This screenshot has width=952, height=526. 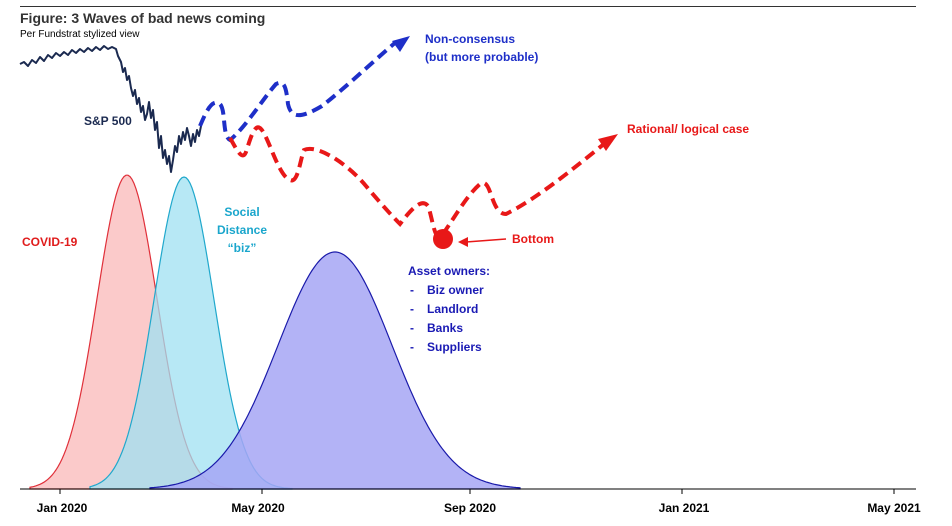 What do you see at coordinates (454, 347) in the screenshot?
I see `asset-owner-item: Suppliers` at bounding box center [454, 347].